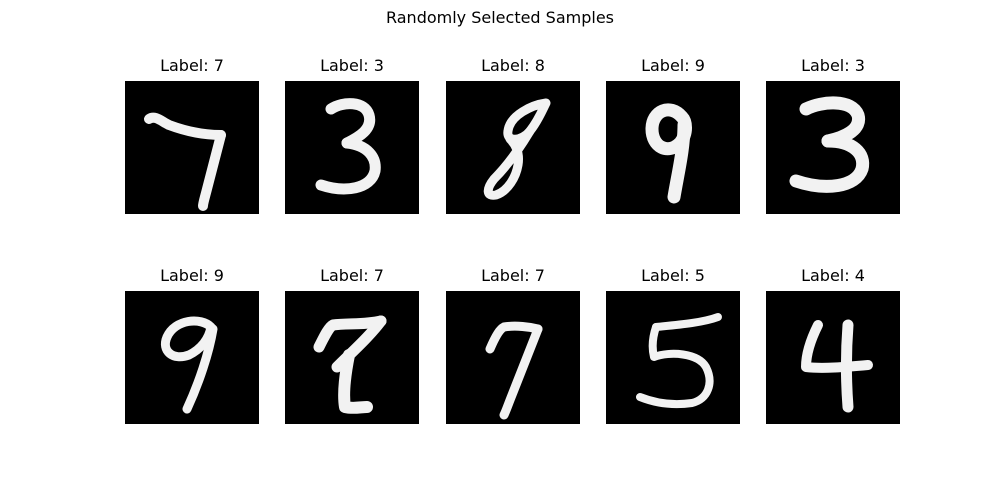 The width and height of the screenshot is (1000, 500). Describe the element at coordinates (673, 275) in the screenshot. I see `sample-label: Label: 5` at that location.